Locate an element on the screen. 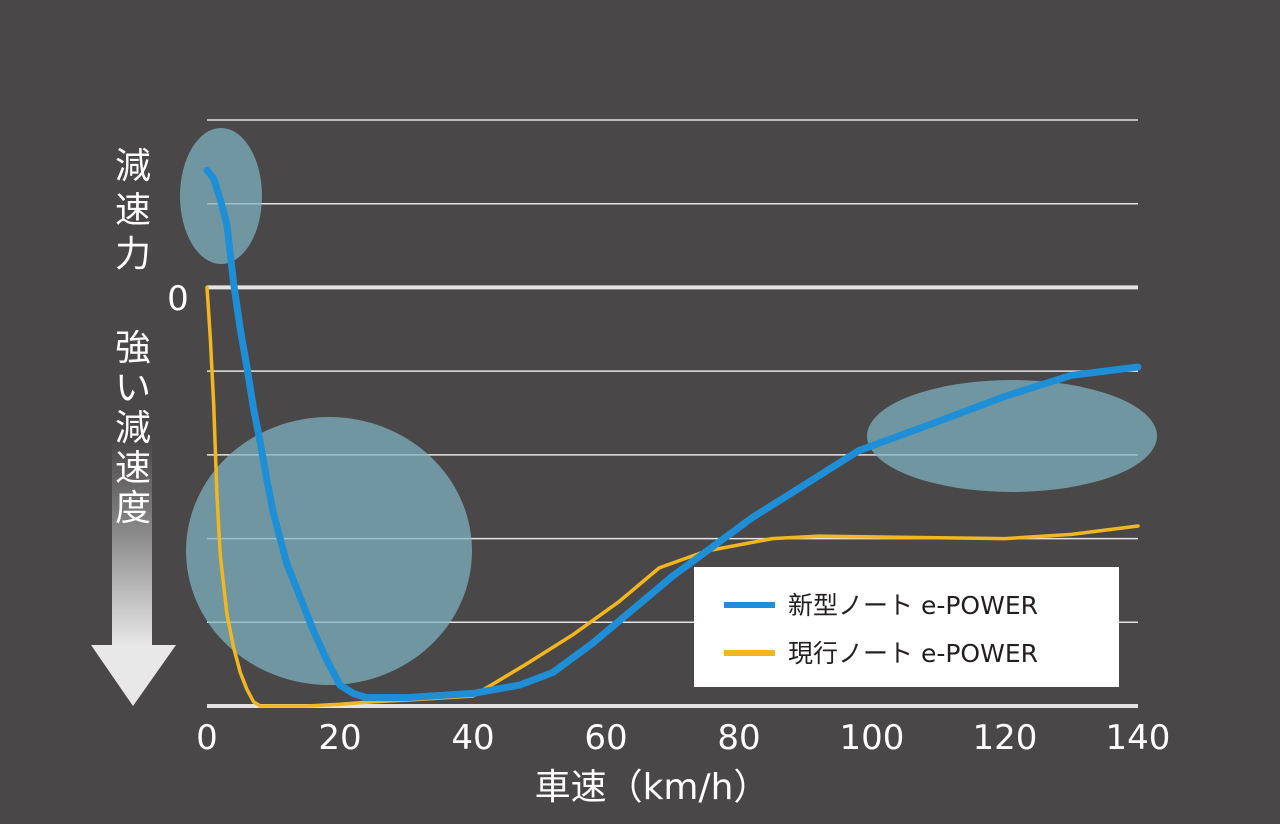 This screenshot has width=1280, height=824. y-axis-label-bottom: 強い減速度 is located at coordinates (133, 428).